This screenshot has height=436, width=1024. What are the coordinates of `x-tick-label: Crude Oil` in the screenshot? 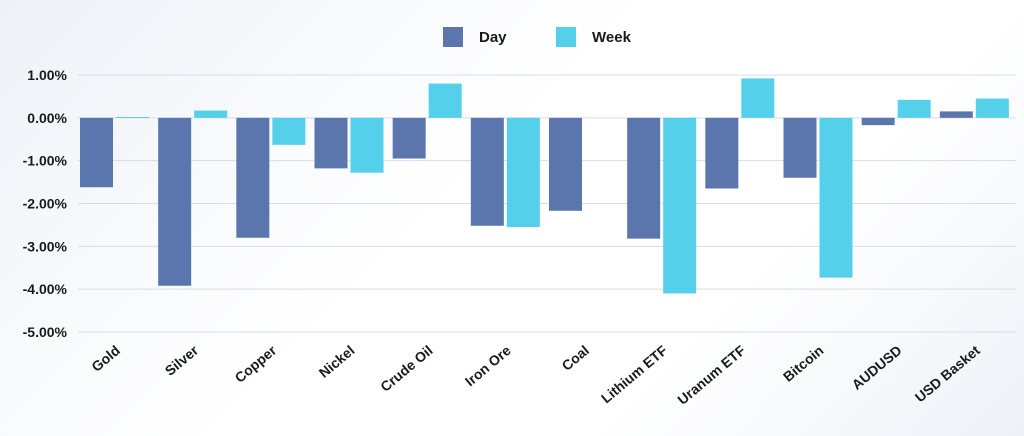 It's located at (406, 368).